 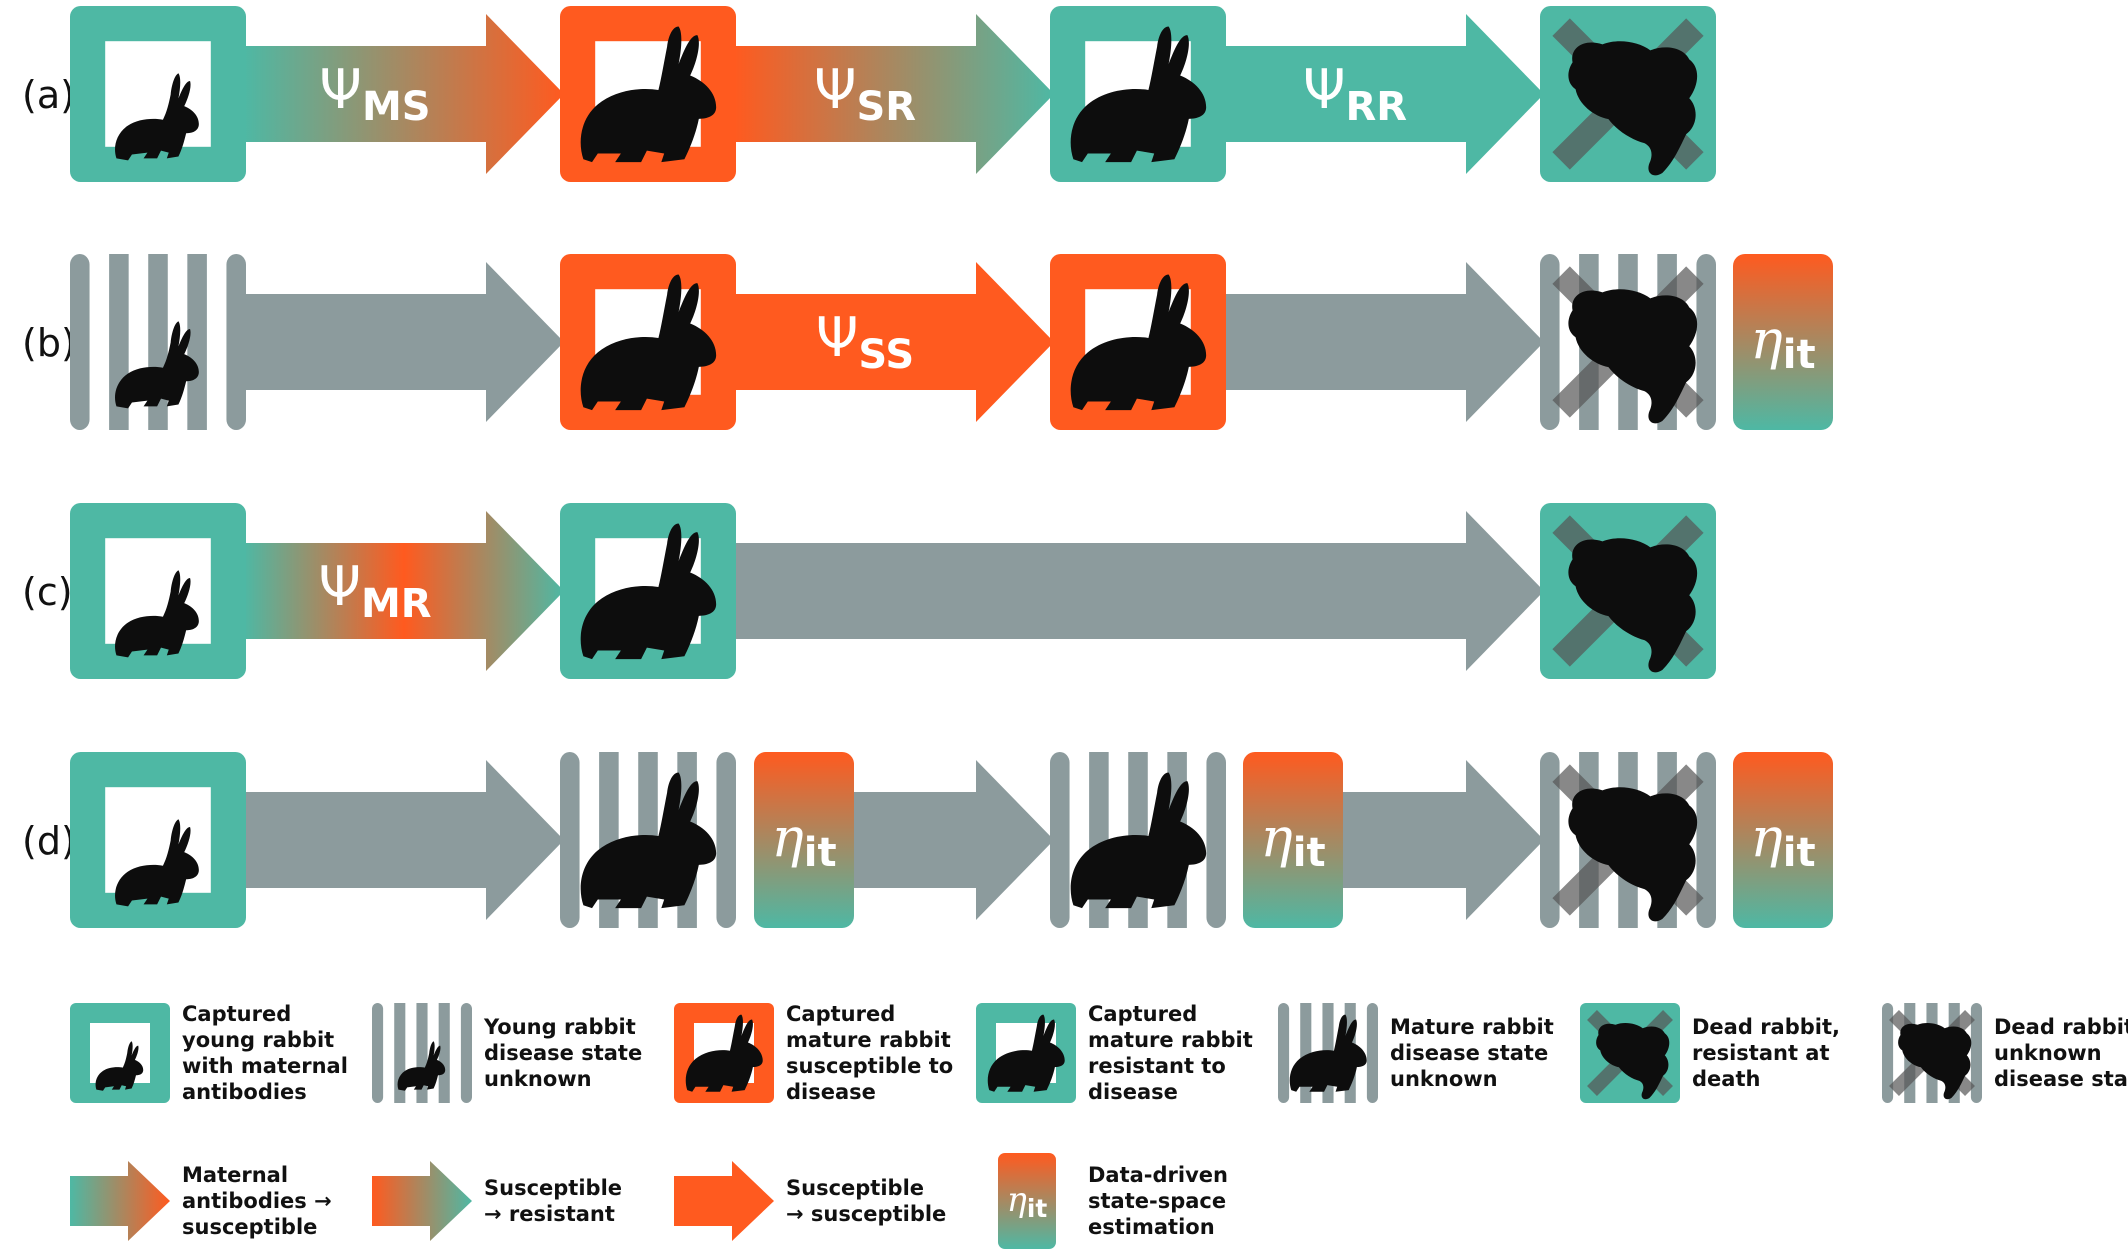 I want to click on legend-text: Young rabbit, so click(x=559, y=1027).